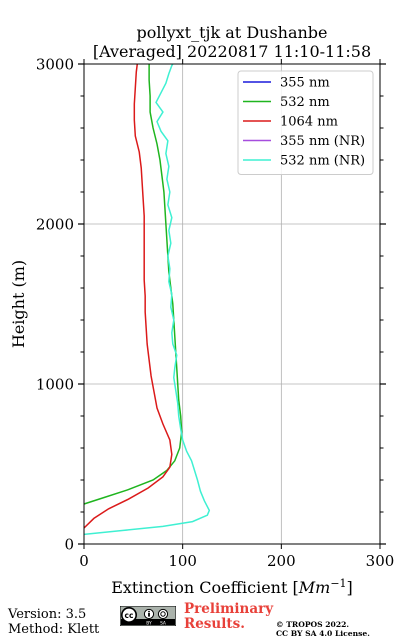 The width and height of the screenshot is (400, 640). What do you see at coordinates (69, 545) in the screenshot?
I see `y-tick-label: 0` at bounding box center [69, 545].